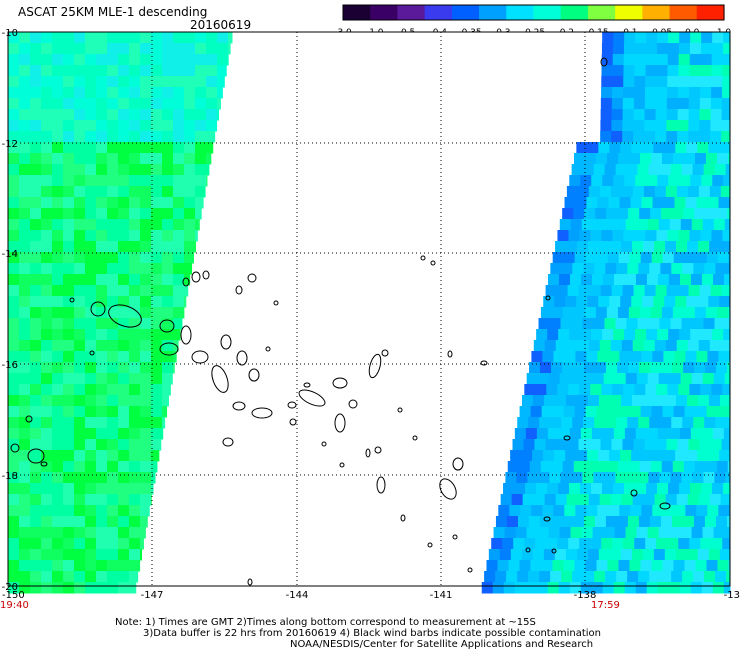 The height and width of the screenshot is (650, 740). I want to click on longitude-label: -13, so click(732, 595).